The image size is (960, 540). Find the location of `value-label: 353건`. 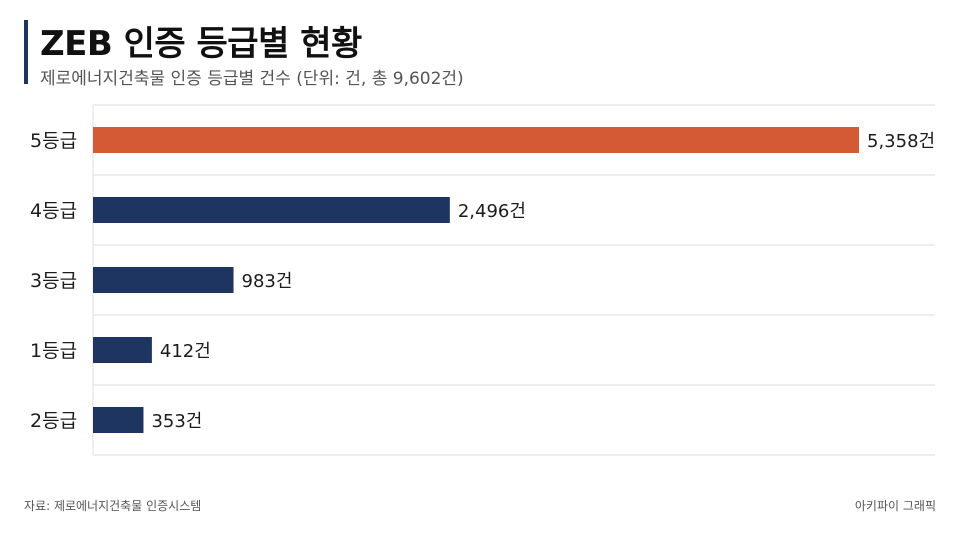

value-label: 353건 is located at coordinates (176, 421).